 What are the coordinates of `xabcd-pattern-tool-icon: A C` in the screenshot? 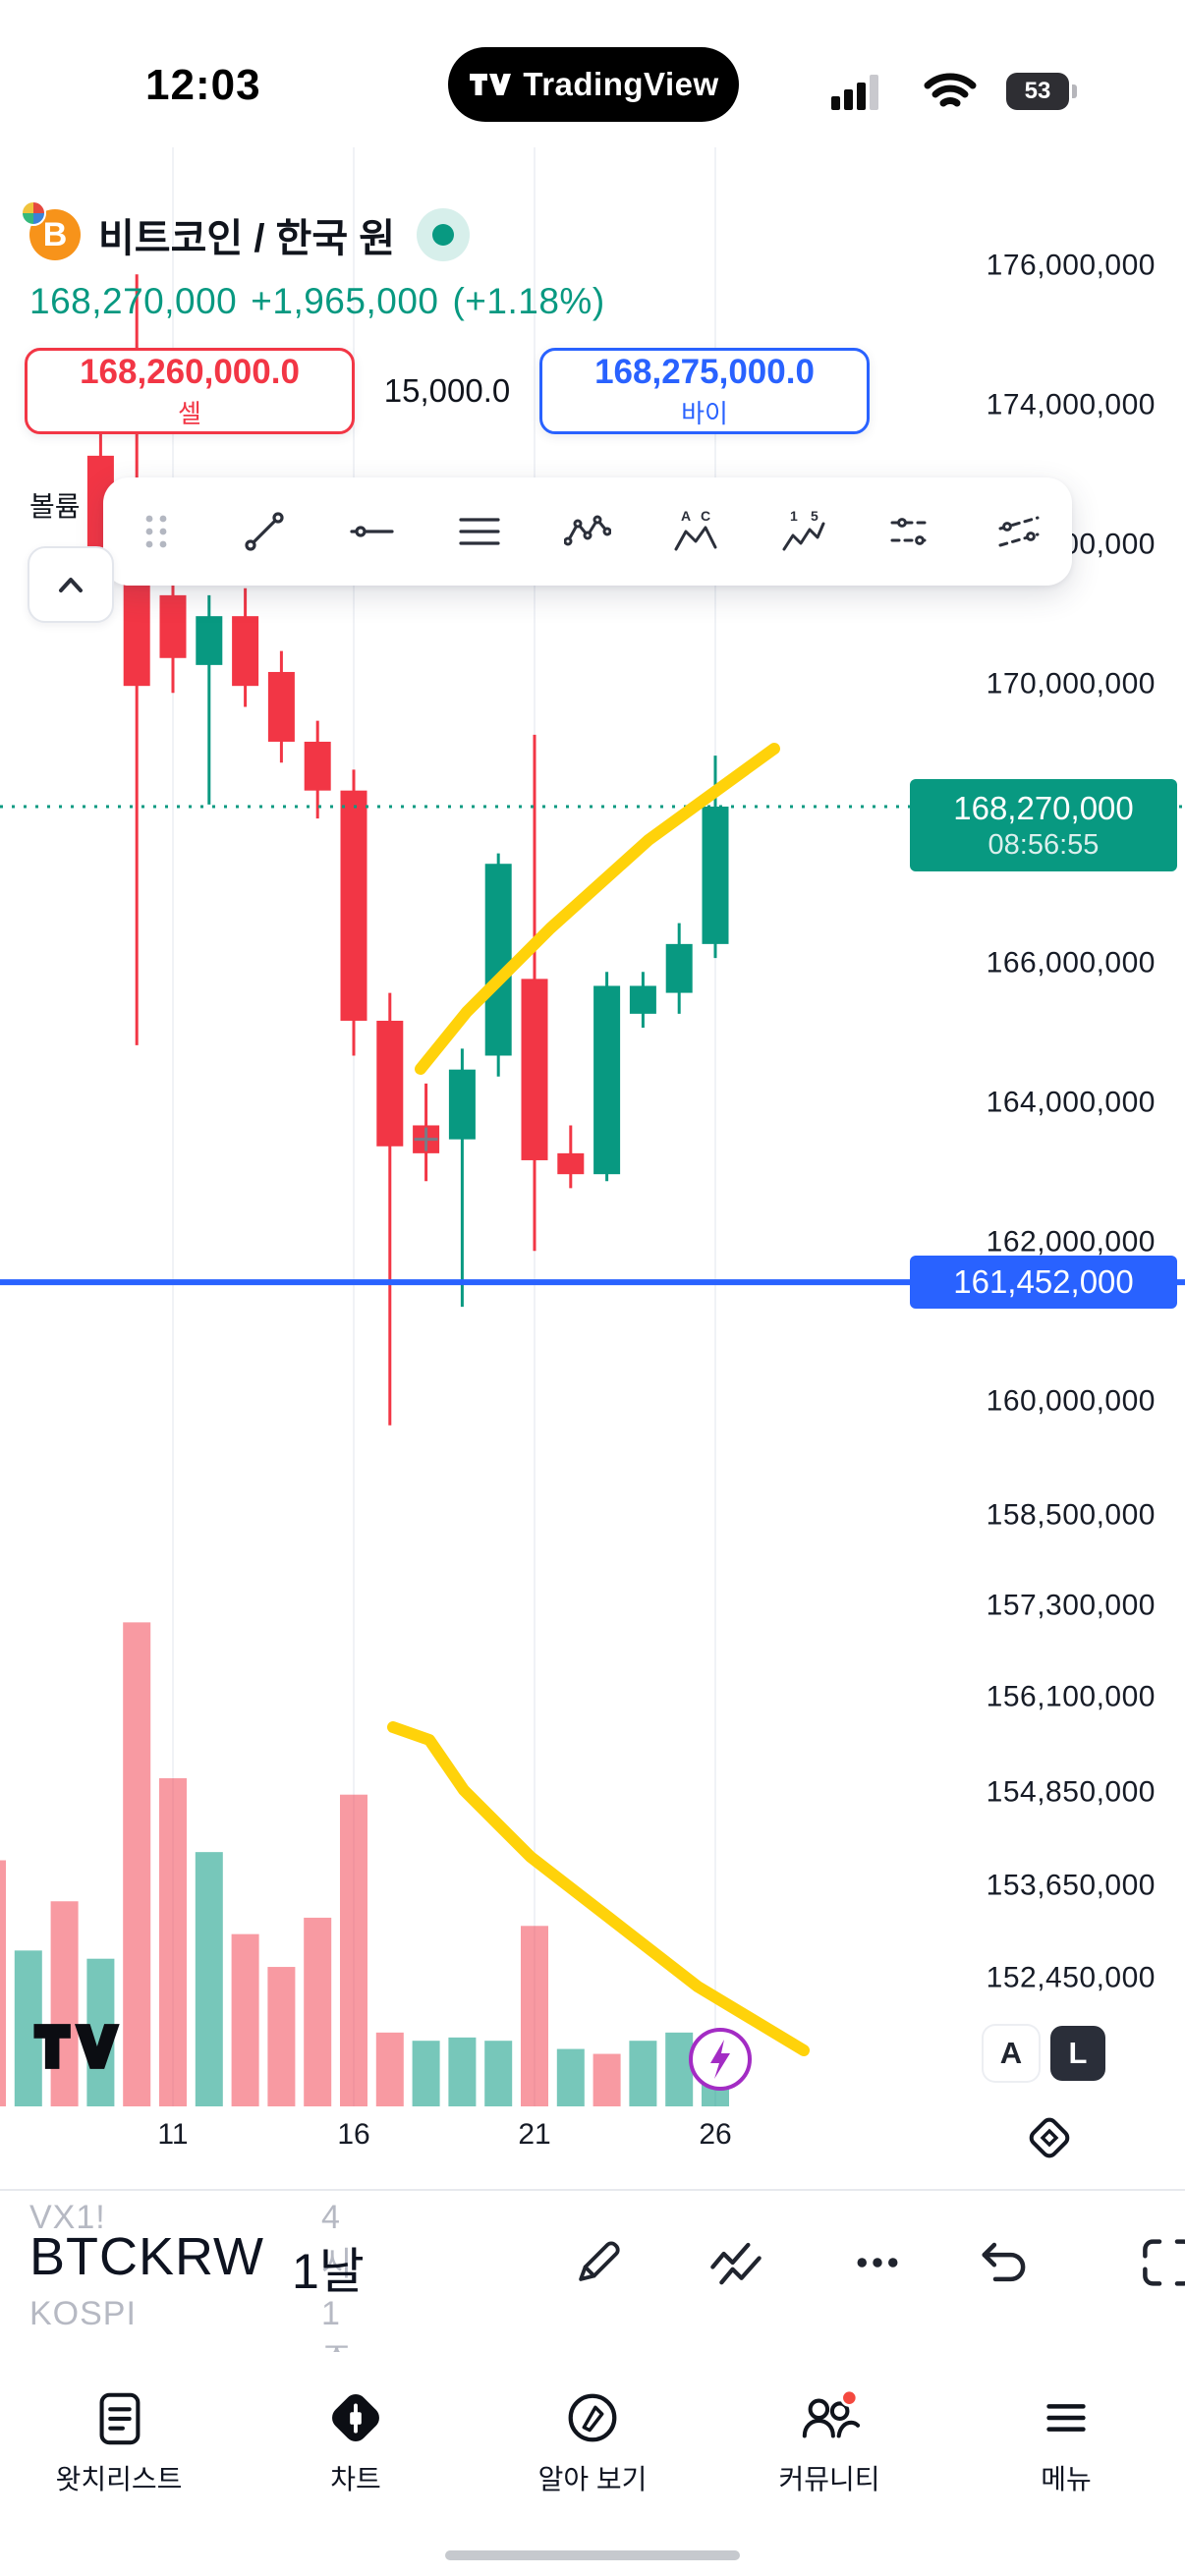 It's located at (695, 531).